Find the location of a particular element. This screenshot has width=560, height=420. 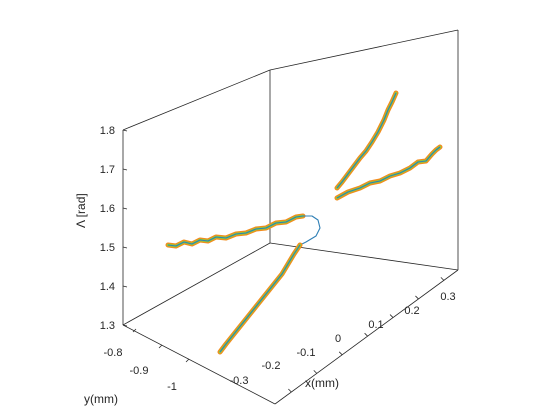

curve-right-upper-branch-band is located at coordinates (366, 140).